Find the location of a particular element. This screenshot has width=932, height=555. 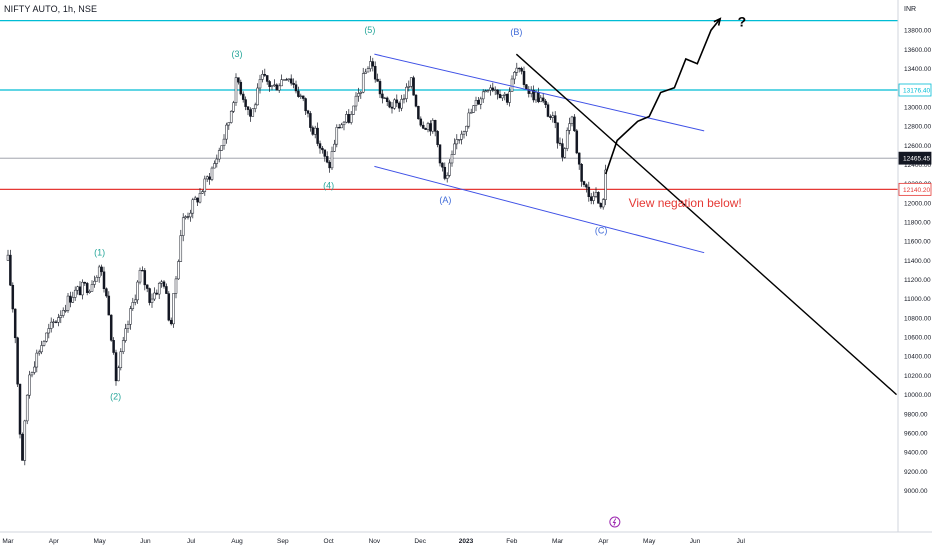

time-tick-label: Nov is located at coordinates (375, 541).